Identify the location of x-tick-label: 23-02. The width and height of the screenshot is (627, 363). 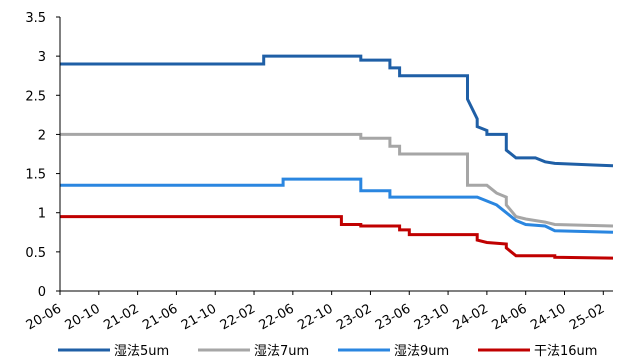
(354, 317).